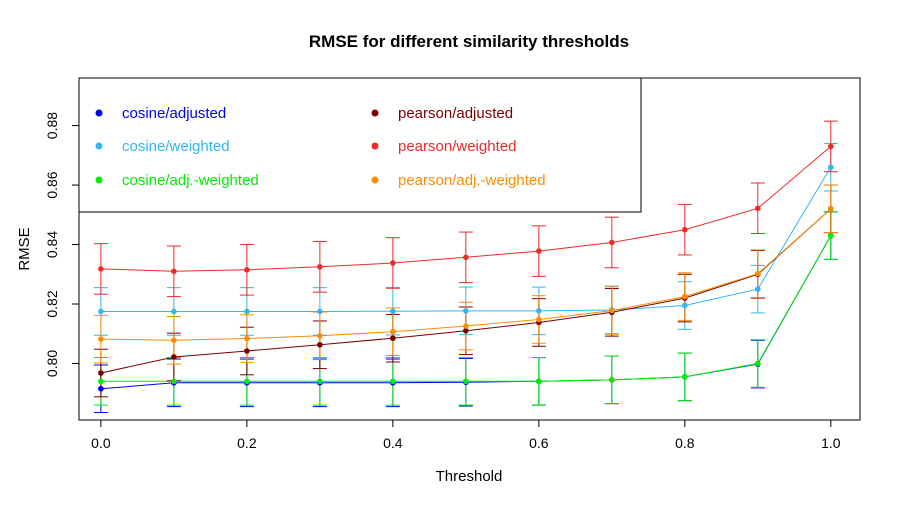 This screenshot has height=515, width=900. What do you see at coordinates (831, 443) in the screenshot?
I see `x-tick-label: 1.0` at bounding box center [831, 443].